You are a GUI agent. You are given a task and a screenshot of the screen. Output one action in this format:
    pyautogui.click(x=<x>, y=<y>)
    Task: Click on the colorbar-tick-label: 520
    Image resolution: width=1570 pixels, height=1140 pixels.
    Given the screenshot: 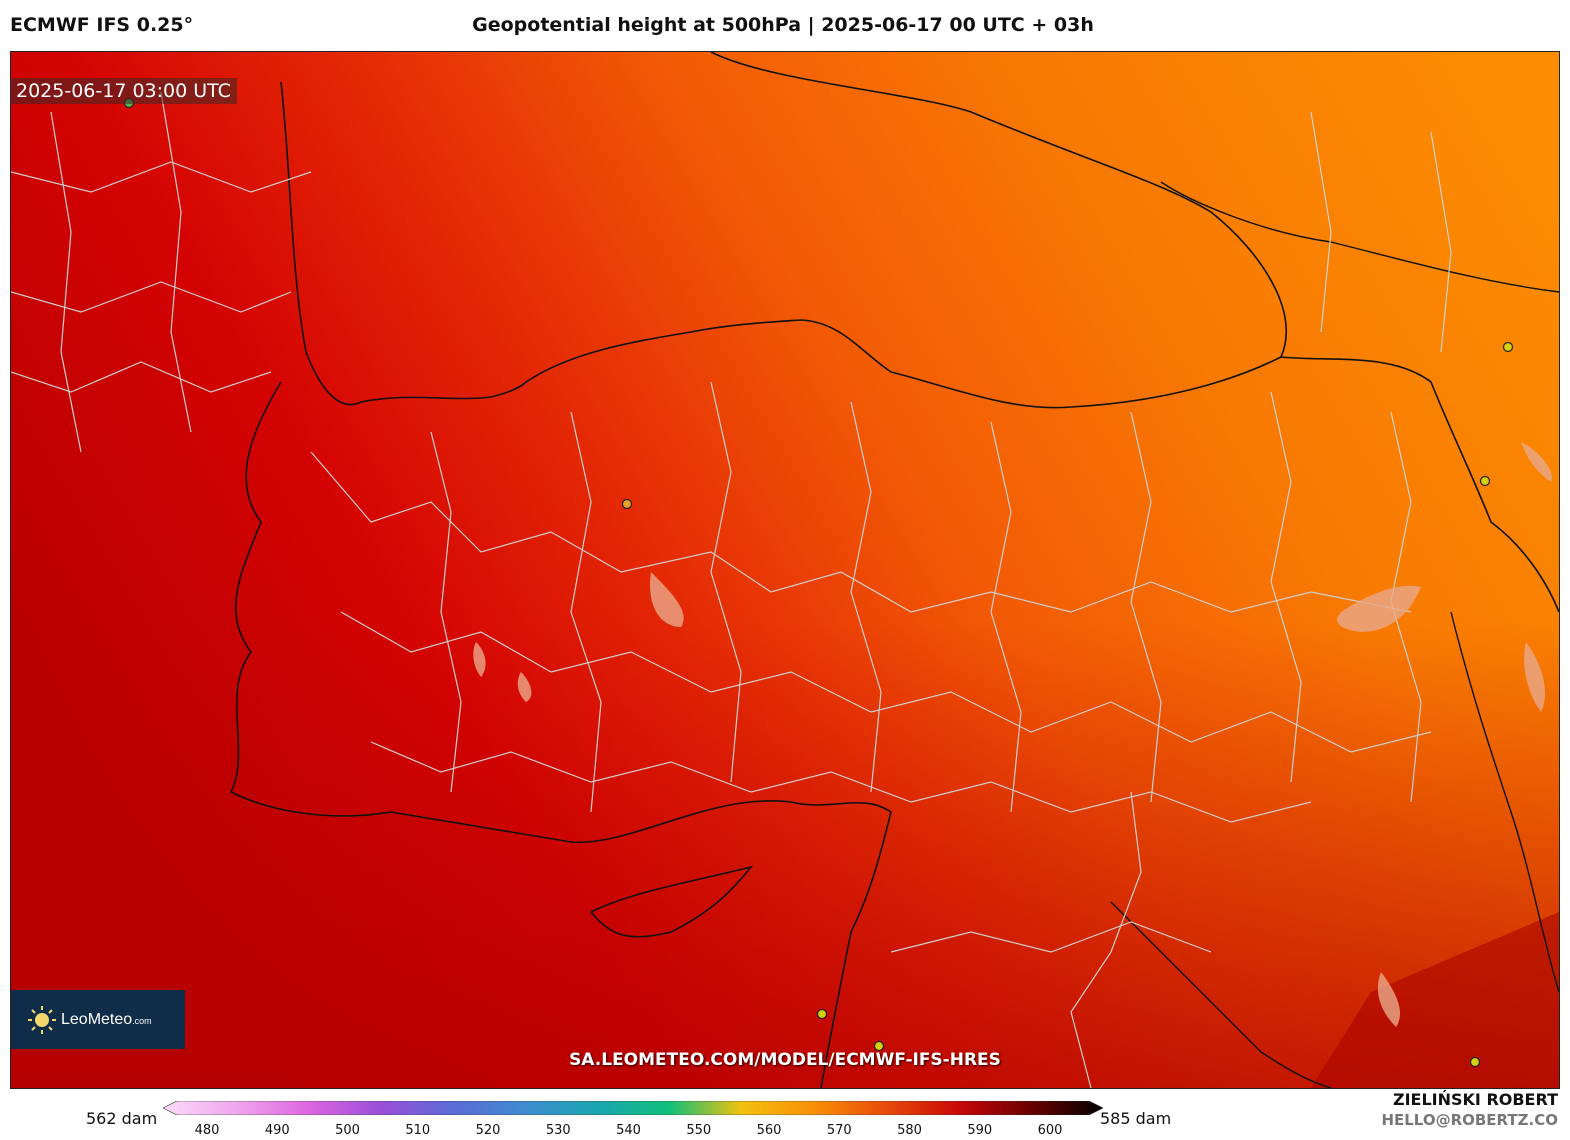 What is the action you would take?
    pyautogui.click(x=488, y=1130)
    